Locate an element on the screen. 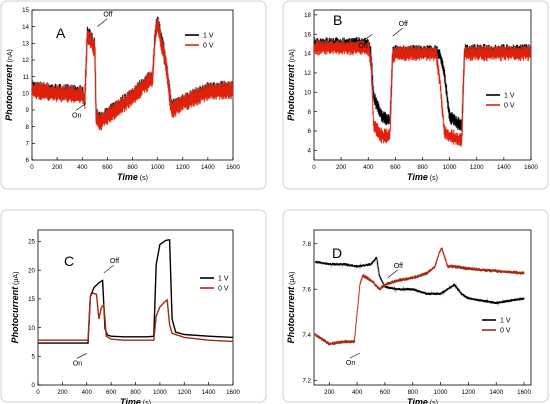  y-tick-label: 4 is located at coordinates (310, 151).